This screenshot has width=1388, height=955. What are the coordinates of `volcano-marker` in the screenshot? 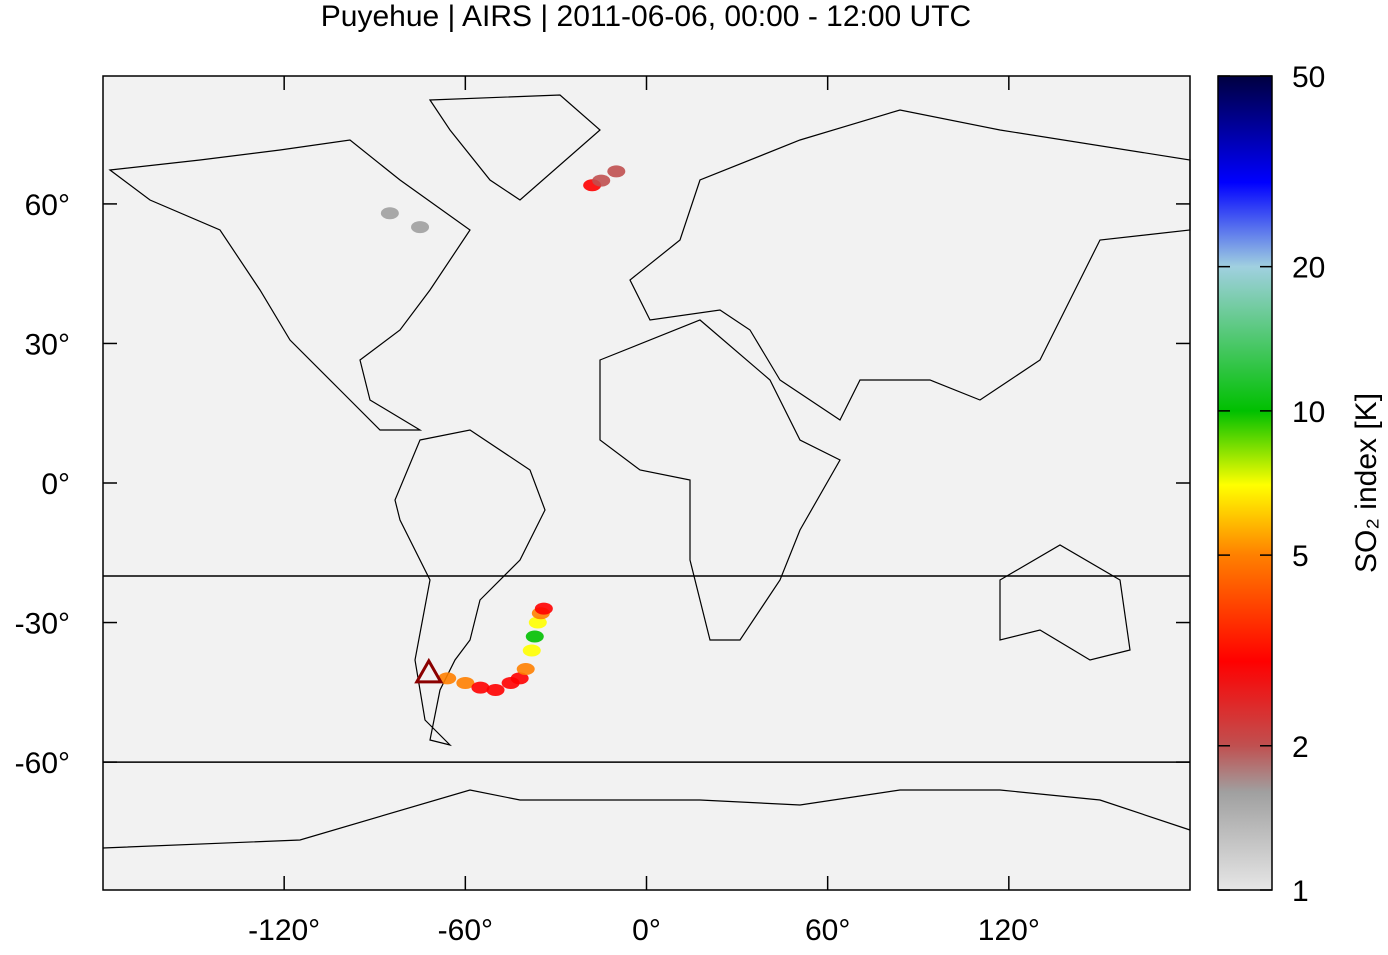 It's located at (429, 670).